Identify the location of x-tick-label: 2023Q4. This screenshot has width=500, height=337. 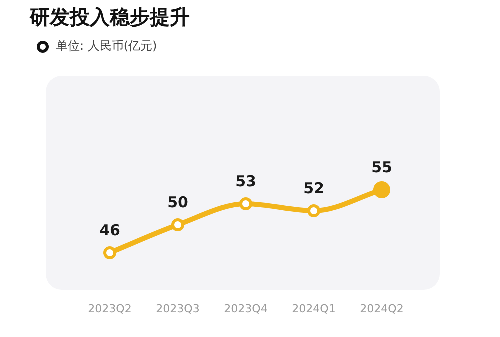
(246, 309).